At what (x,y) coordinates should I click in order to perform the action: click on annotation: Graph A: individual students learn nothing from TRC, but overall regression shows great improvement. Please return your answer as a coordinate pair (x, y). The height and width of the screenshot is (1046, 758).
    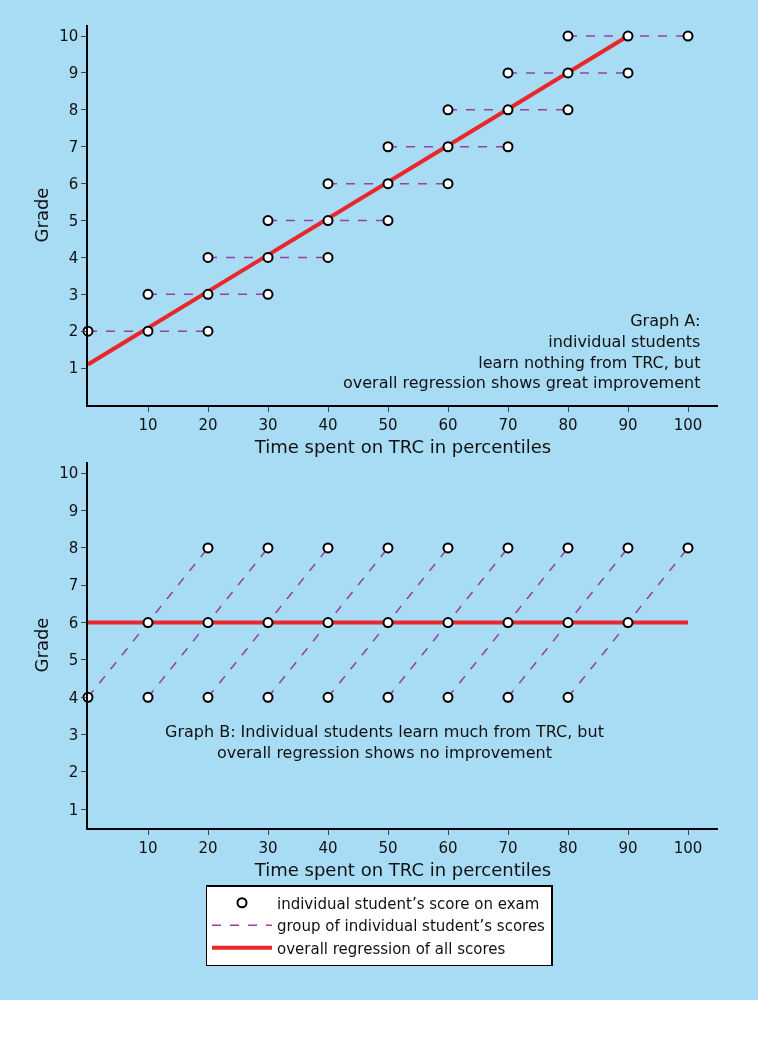
    Looking at the image, I should click on (522, 352).